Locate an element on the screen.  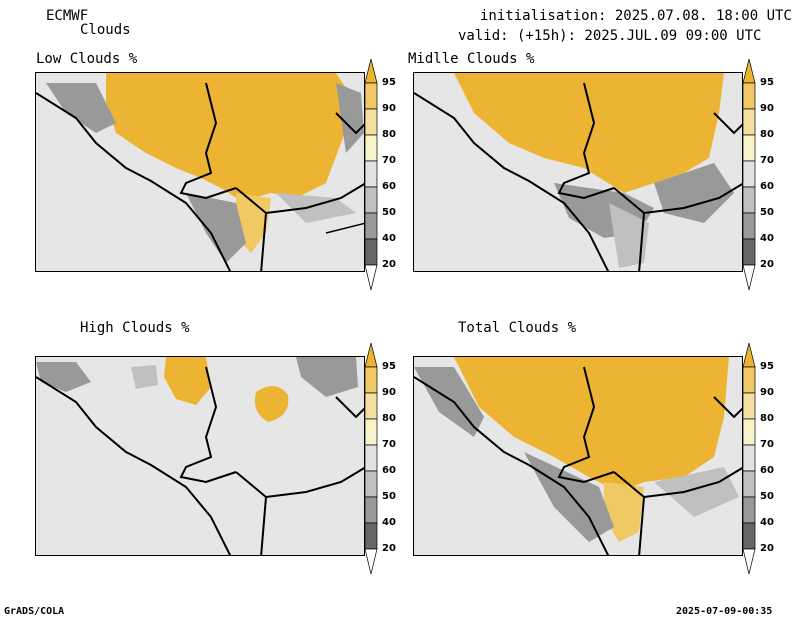
colorbar-low: 95 90 80 70 60 50 40 20 is located at coordinates (384, 174).